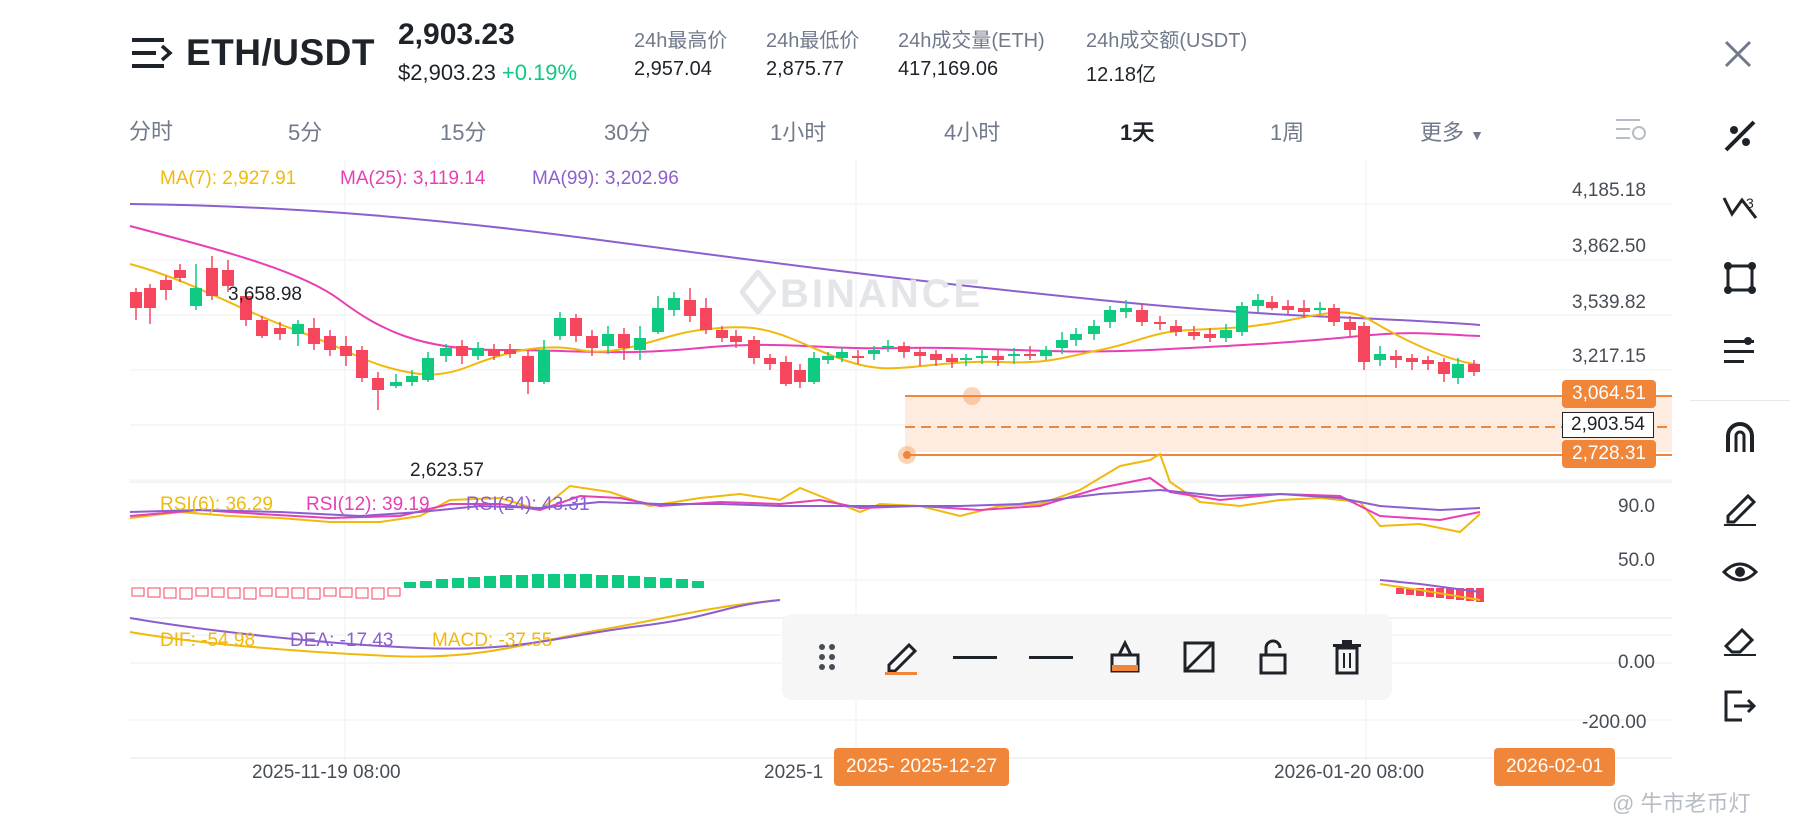  Describe the element at coordinates (1609, 454) in the screenshot. I see `price-tag-lower: 2,728.31` at that location.